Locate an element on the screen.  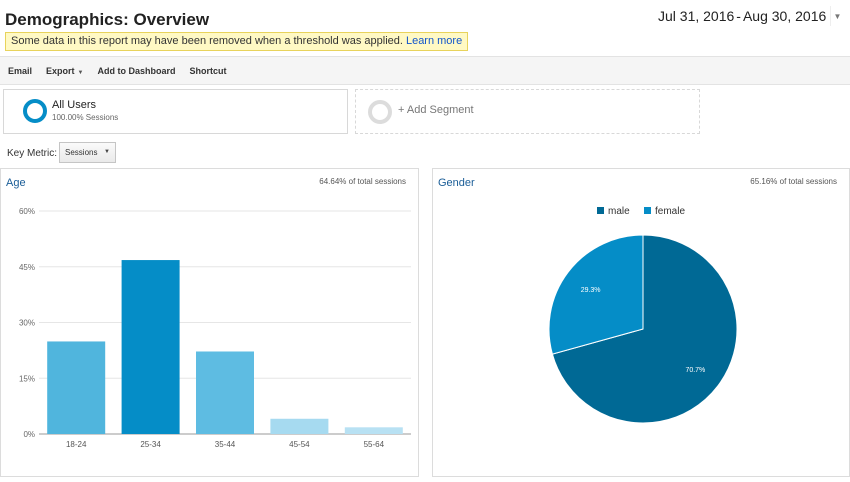
pie-slice-male is located at coordinates (644, 329).